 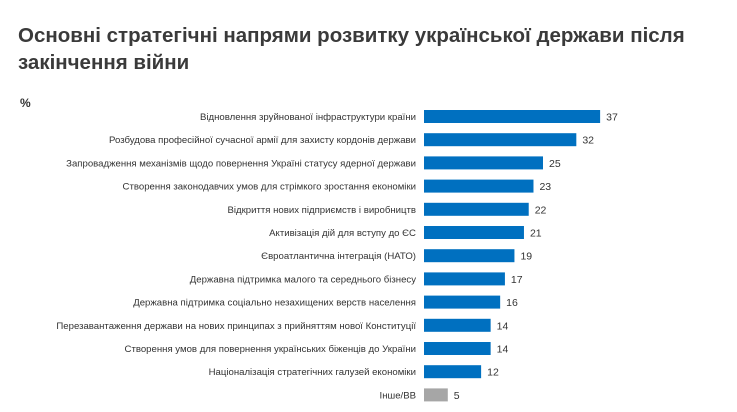 What do you see at coordinates (517, 280) in the screenshot?
I see `data-label: 17` at bounding box center [517, 280].